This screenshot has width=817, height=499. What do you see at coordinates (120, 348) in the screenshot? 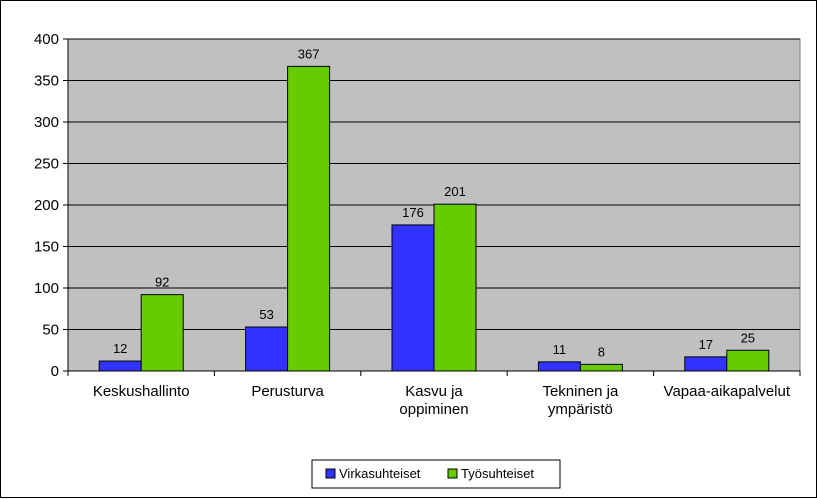
I see `data-label: 12` at bounding box center [120, 348].